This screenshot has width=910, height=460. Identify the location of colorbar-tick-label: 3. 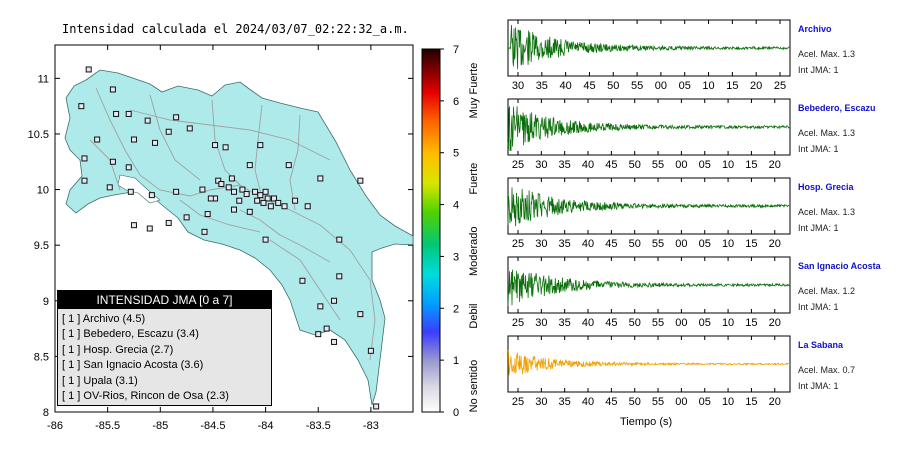
(456, 257).